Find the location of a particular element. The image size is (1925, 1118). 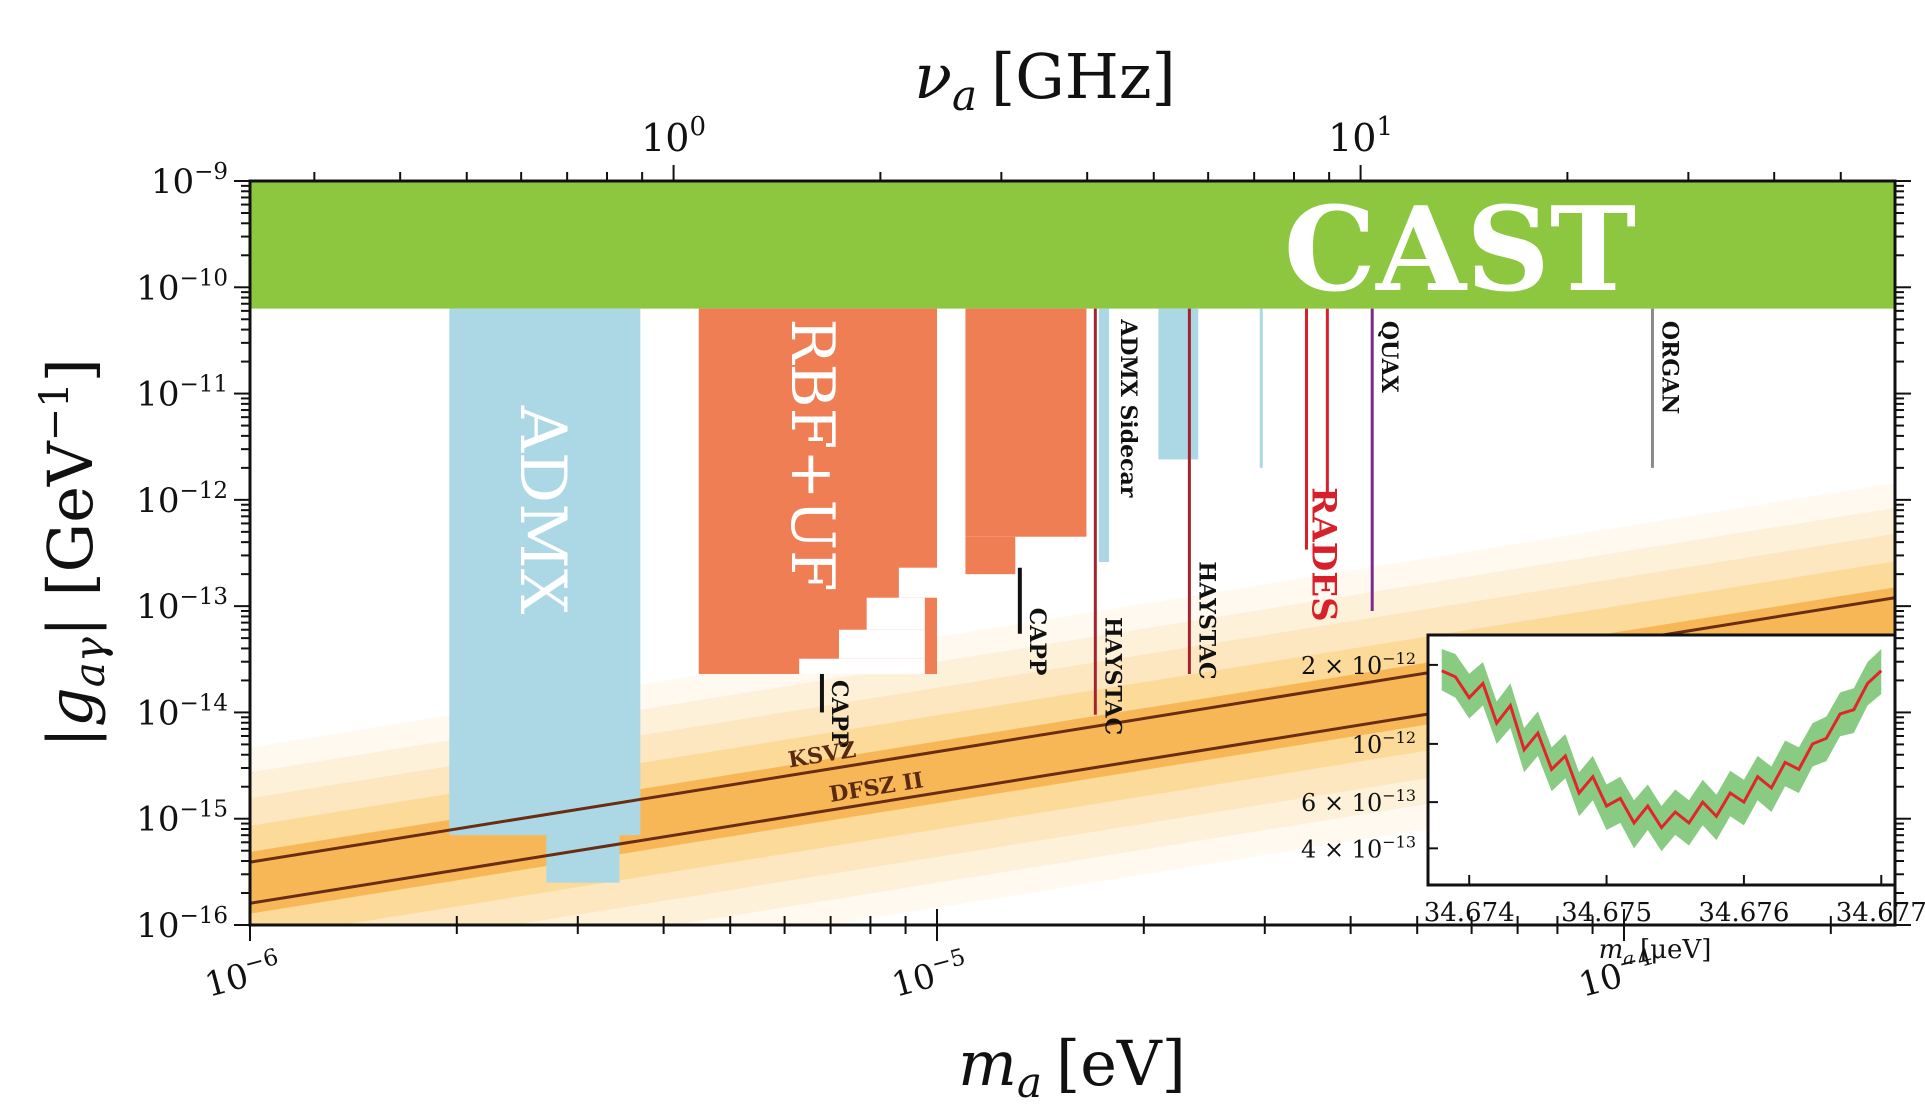

label-haystac: HAYSTAC is located at coordinates (1112, 676).